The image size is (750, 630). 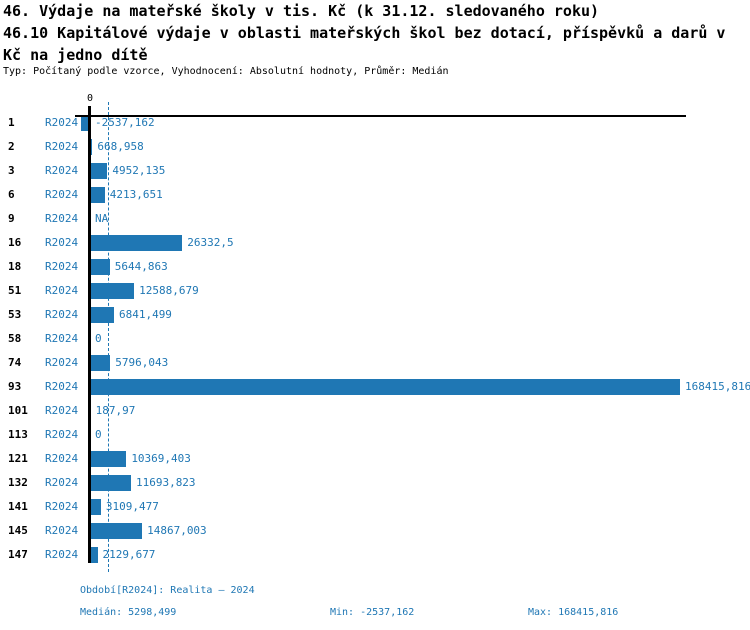 What do you see at coordinates (125, 122) in the screenshot?
I see `bar-value-label: -2537,162` at bounding box center [125, 122].